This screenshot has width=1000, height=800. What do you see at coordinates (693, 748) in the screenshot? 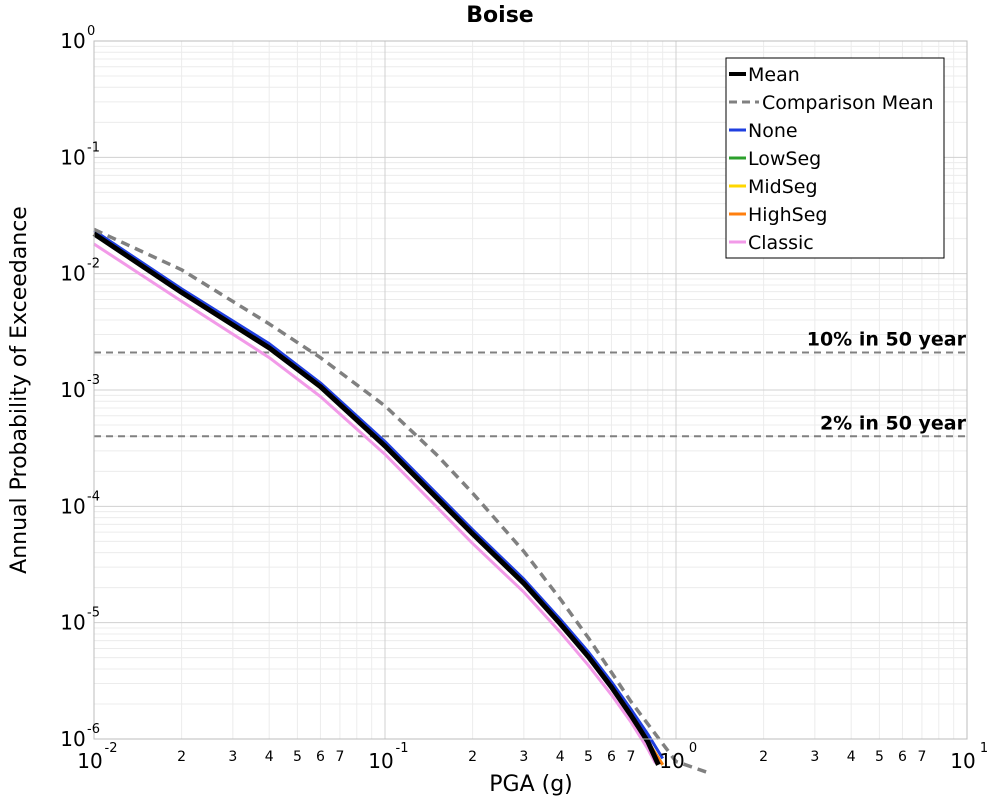
I see `x-tick-exponent: 0` at bounding box center [693, 748].